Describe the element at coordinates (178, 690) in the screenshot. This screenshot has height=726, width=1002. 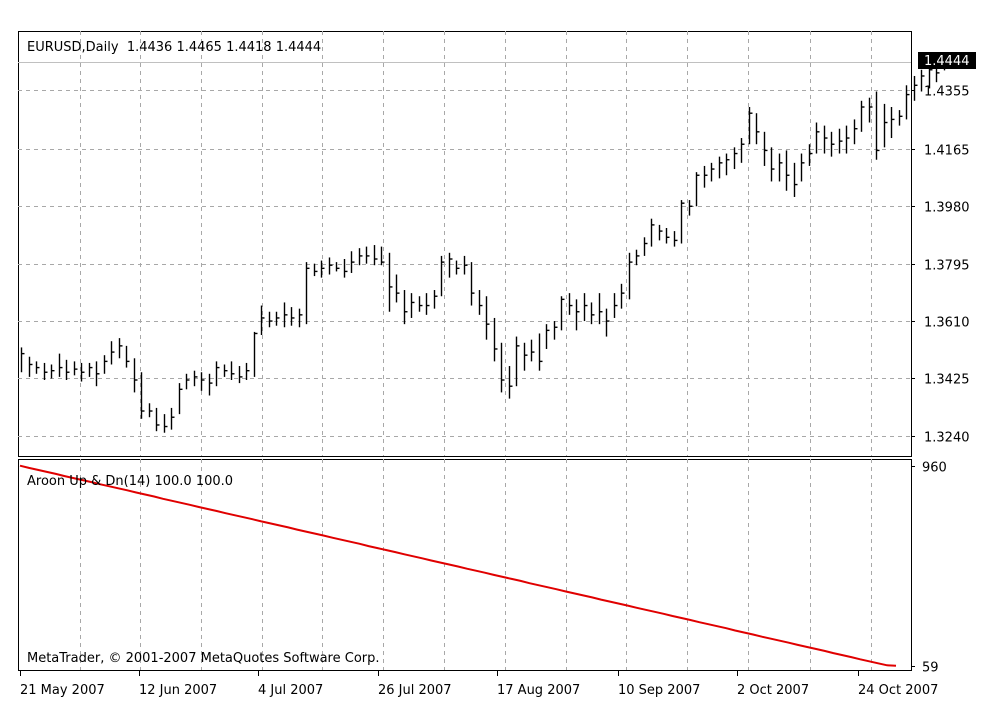
I see `time-axis-label: 12 Jun 2007` at that location.